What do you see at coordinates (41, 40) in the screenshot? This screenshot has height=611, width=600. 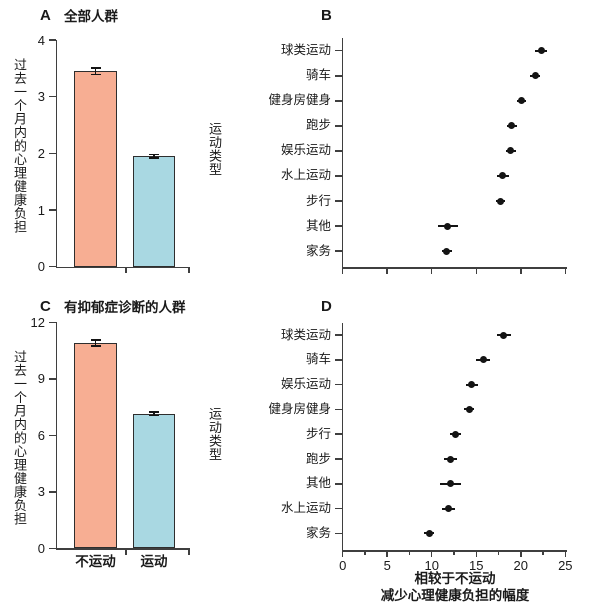 I see `y-tick-label: 4` at bounding box center [41, 40].